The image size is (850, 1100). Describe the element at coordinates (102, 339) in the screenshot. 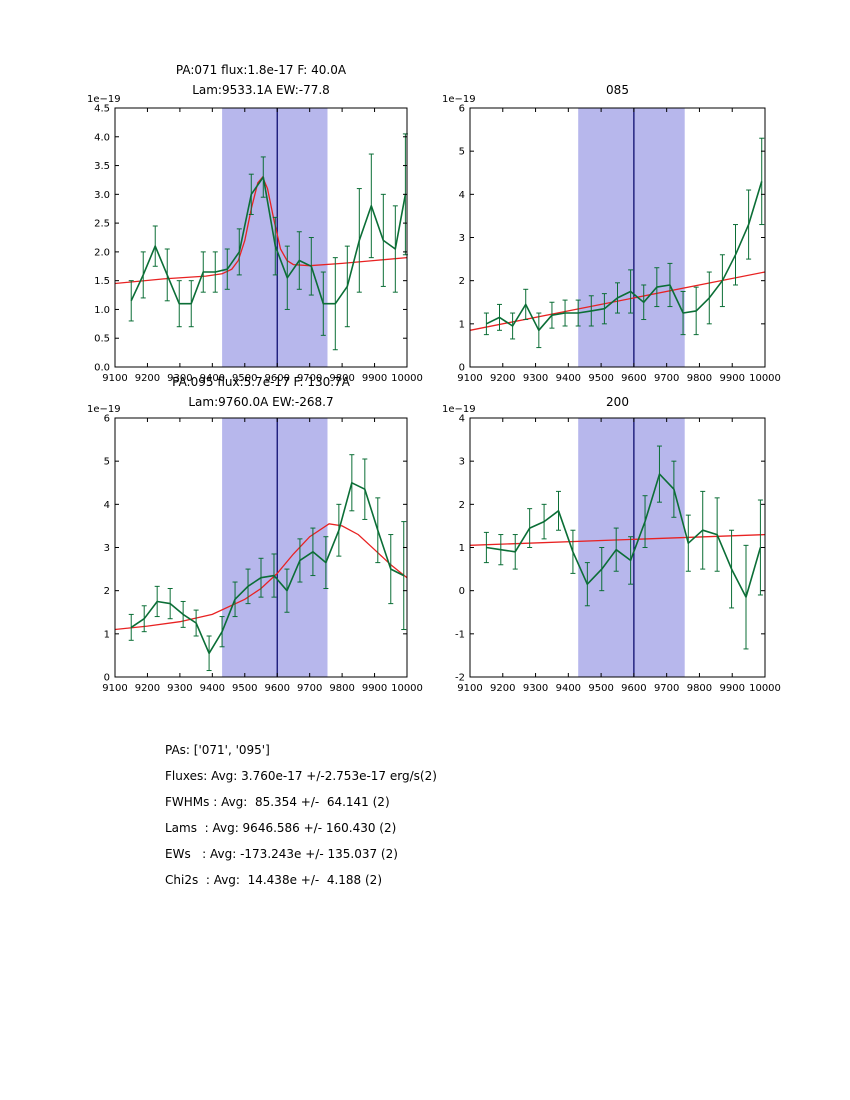

I see `svg-text: 0.5` at that location.